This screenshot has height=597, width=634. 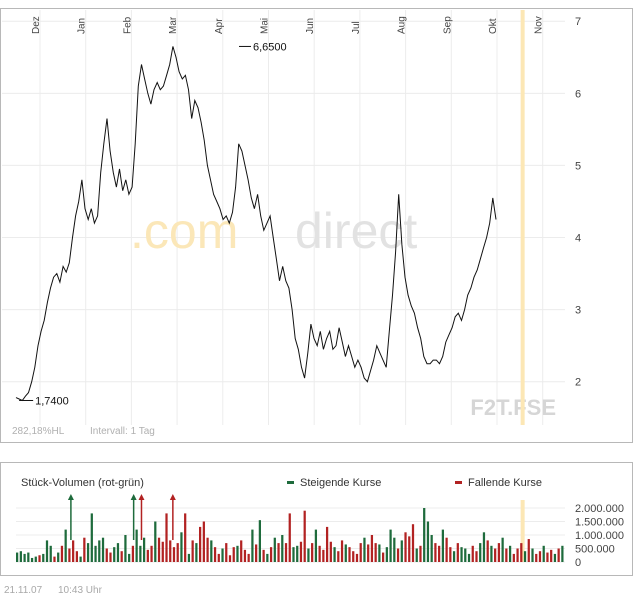 I want to click on watermark-text: direct, so click(x=356, y=231).